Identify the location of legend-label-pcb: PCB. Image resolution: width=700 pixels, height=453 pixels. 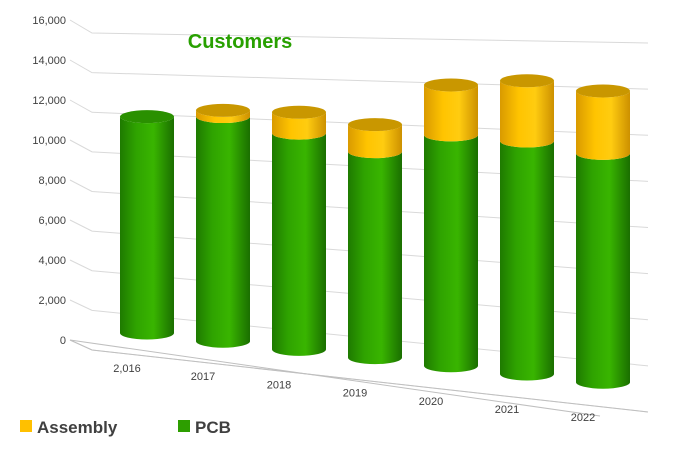
(213, 427).